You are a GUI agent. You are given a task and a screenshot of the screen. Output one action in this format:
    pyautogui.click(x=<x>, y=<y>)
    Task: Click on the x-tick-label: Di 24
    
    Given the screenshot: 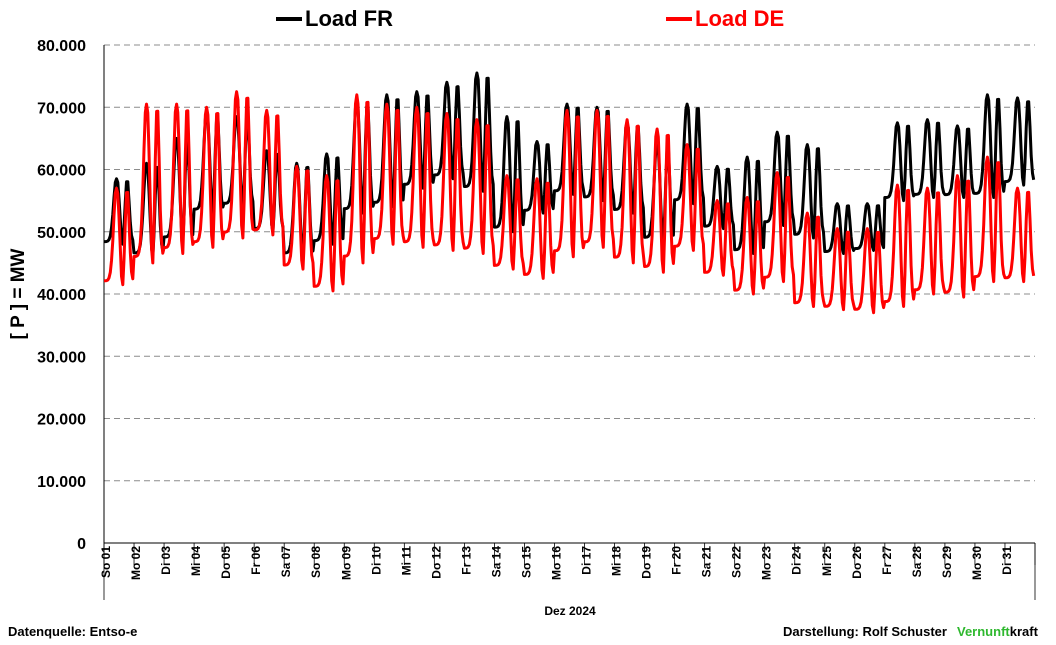 What is the action you would take?
    pyautogui.click(x=797, y=560)
    